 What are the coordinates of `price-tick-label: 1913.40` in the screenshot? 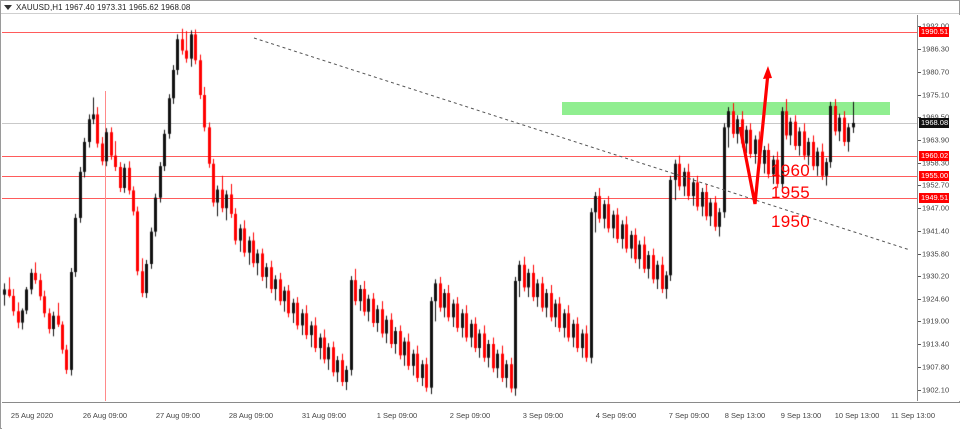 It's located at (936, 344).